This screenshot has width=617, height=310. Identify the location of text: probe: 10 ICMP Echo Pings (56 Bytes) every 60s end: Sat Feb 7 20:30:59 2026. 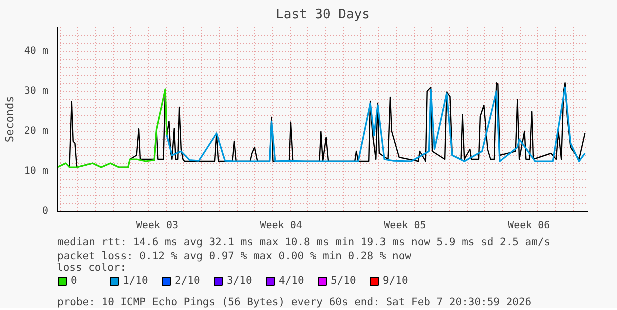
(295, 302).